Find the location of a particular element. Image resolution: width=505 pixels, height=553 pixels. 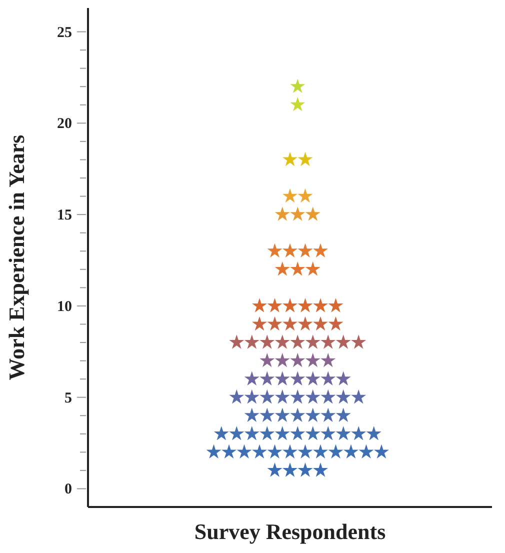

y-tick-label: 20 is located at coordinates (64, 124).